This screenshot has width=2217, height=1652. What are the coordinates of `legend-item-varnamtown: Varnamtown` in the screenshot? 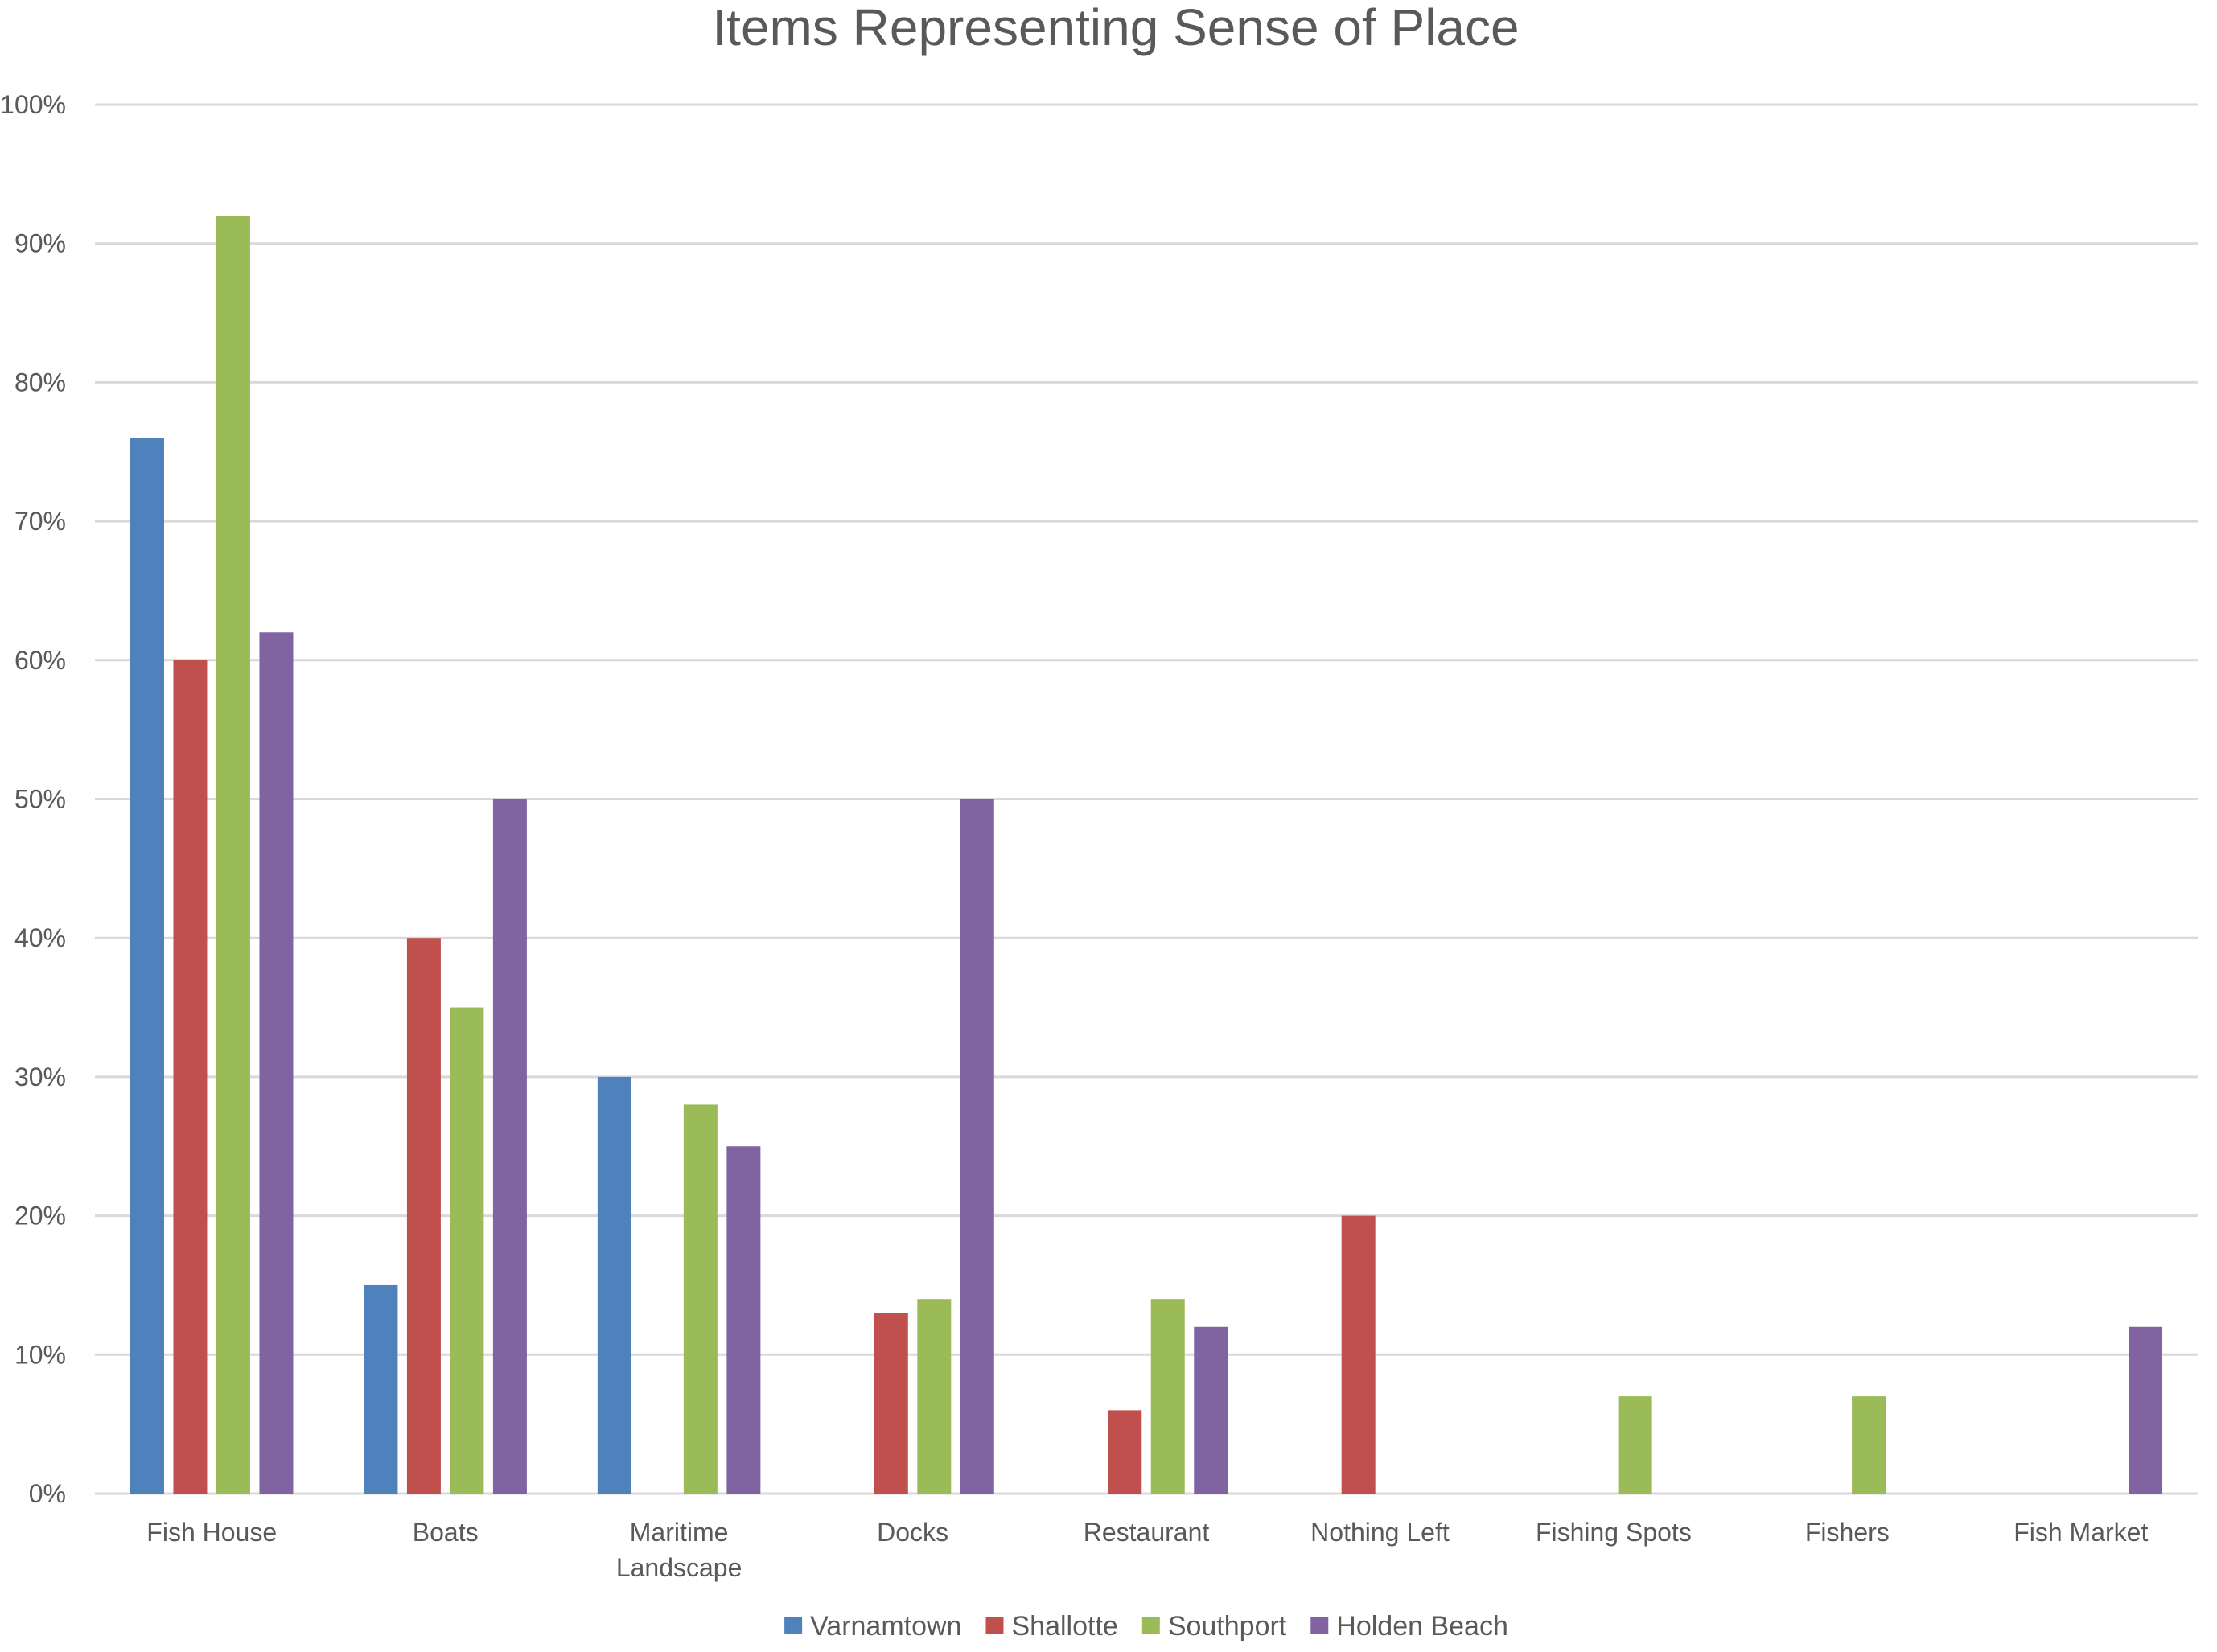 It's located at (873, 1626).